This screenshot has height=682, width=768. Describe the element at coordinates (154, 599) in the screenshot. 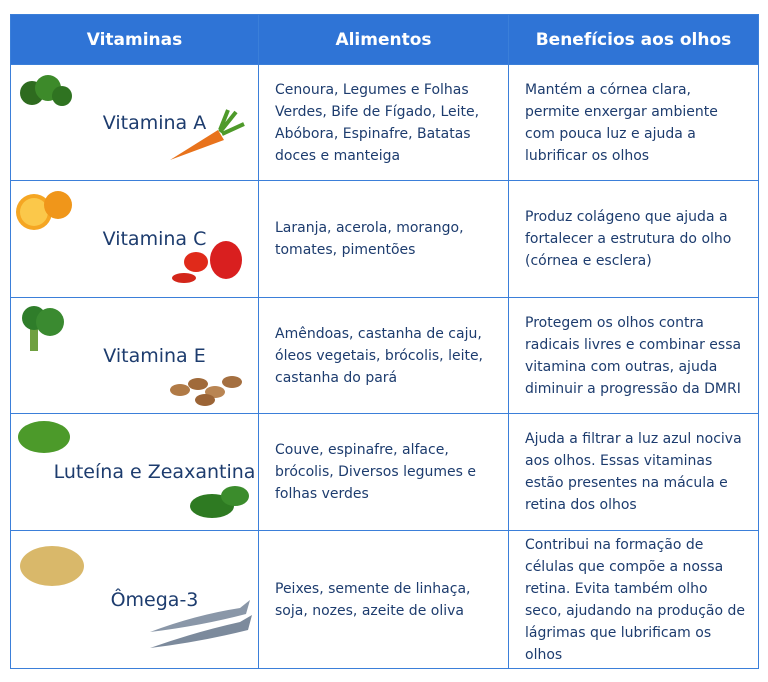

I see `vitamin-name-text: Ômega-3` at that location.